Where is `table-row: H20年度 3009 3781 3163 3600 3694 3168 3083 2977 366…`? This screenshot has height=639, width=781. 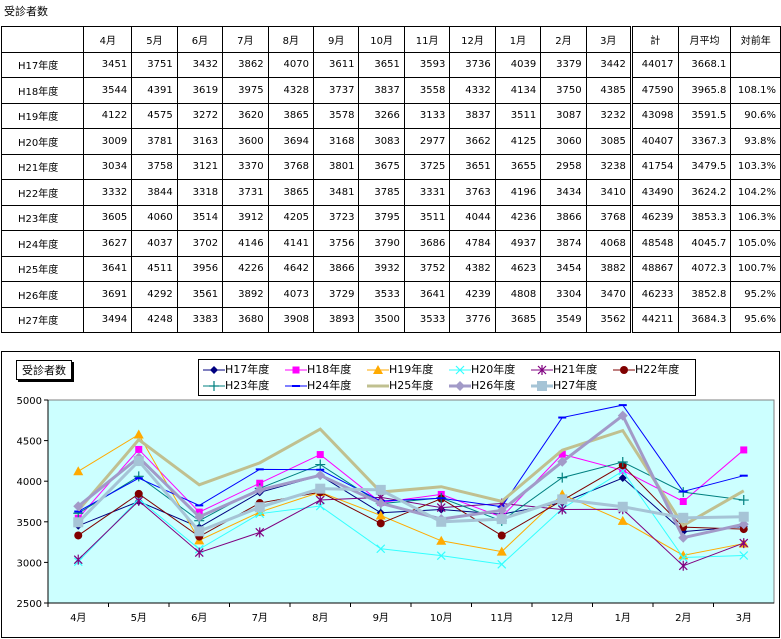 table-row: H20年度 3009 3781 3163 3600 3694 3168 3083 2977 366… is located at coordinates (390, 141).